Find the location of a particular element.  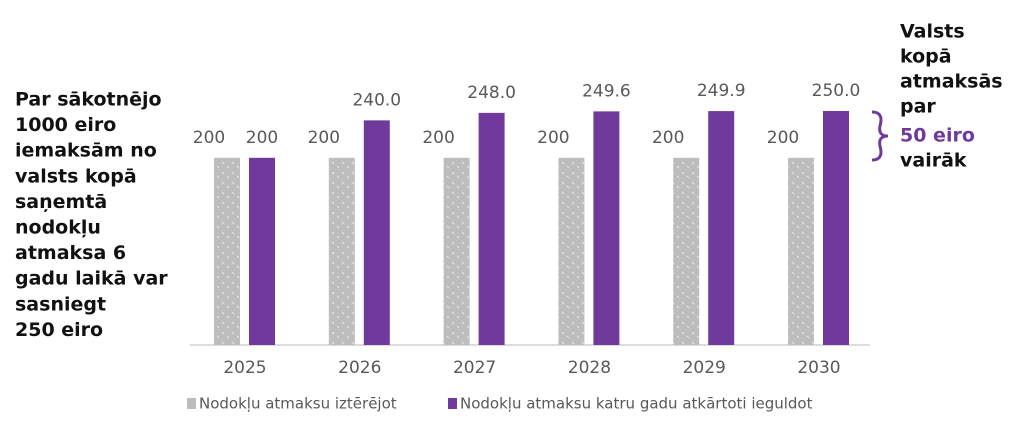

annotation-highlight: 50 eiro is located at coordinates (937, 136).